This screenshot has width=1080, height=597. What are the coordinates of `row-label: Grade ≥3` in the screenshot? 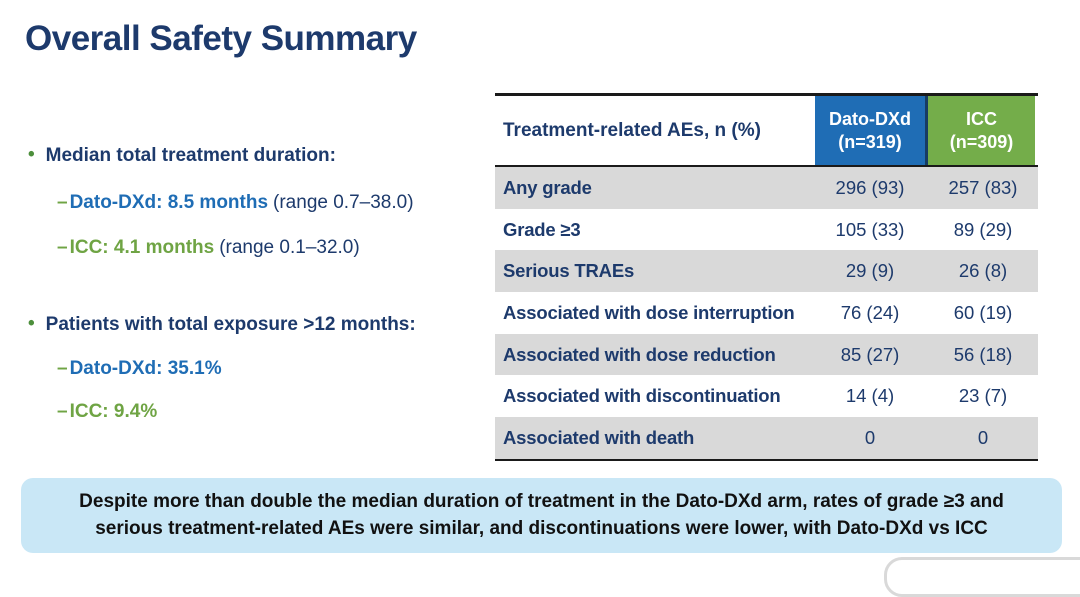 It's located at (542, 229).